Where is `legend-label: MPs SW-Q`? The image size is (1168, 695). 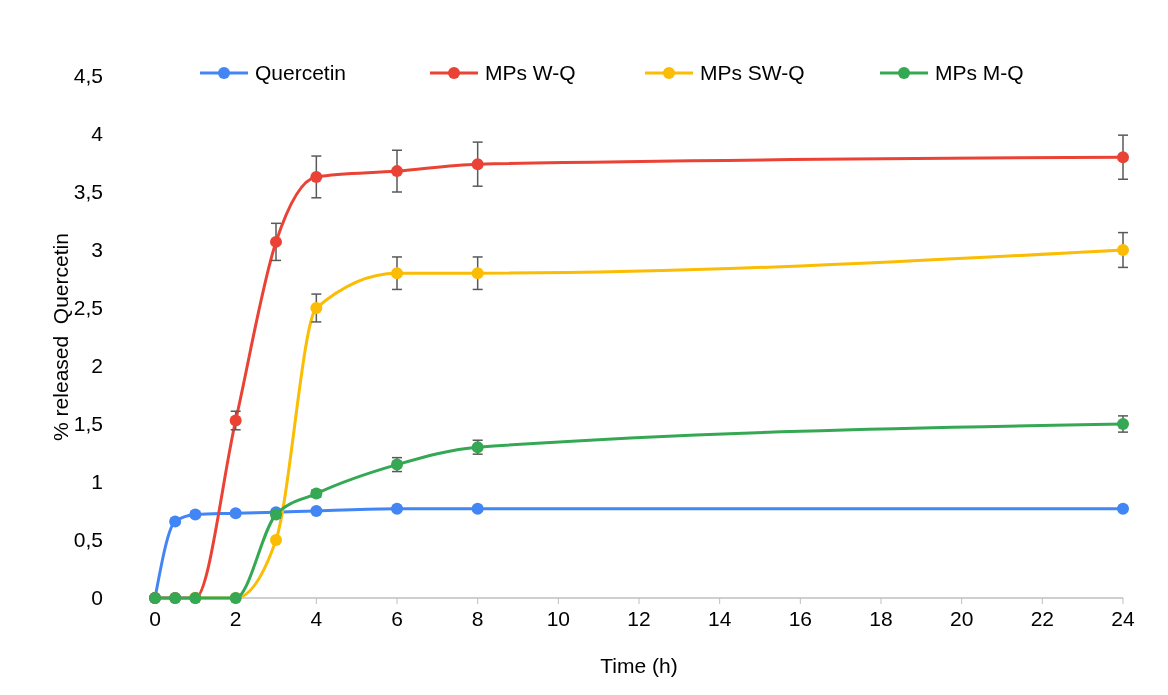 legend-label: MPs SW-Q is located at coordinates (752, 72).